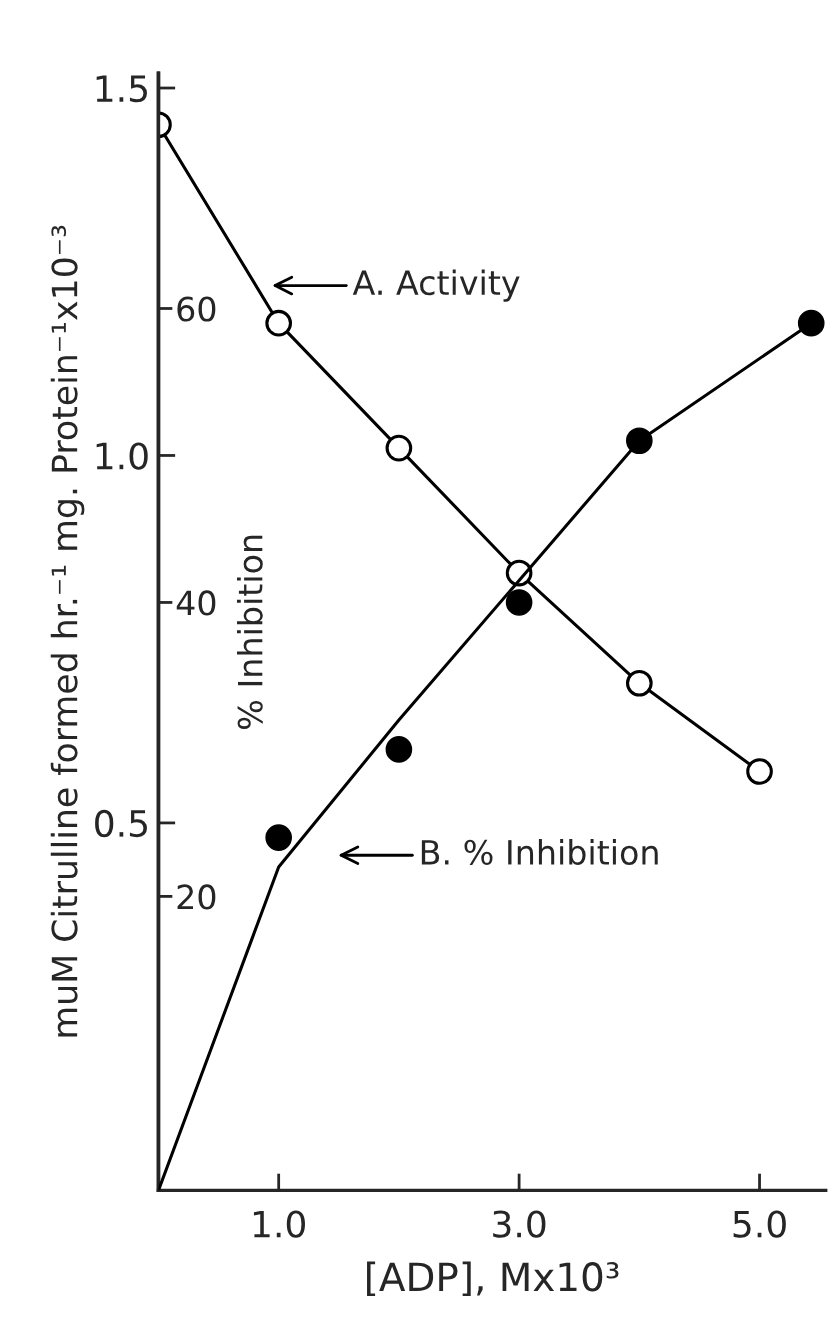  What do you see at coordinates (122, 456) in the screenshot?
I see `y-tick-label: 1.0` at bounding box center [122, 456].